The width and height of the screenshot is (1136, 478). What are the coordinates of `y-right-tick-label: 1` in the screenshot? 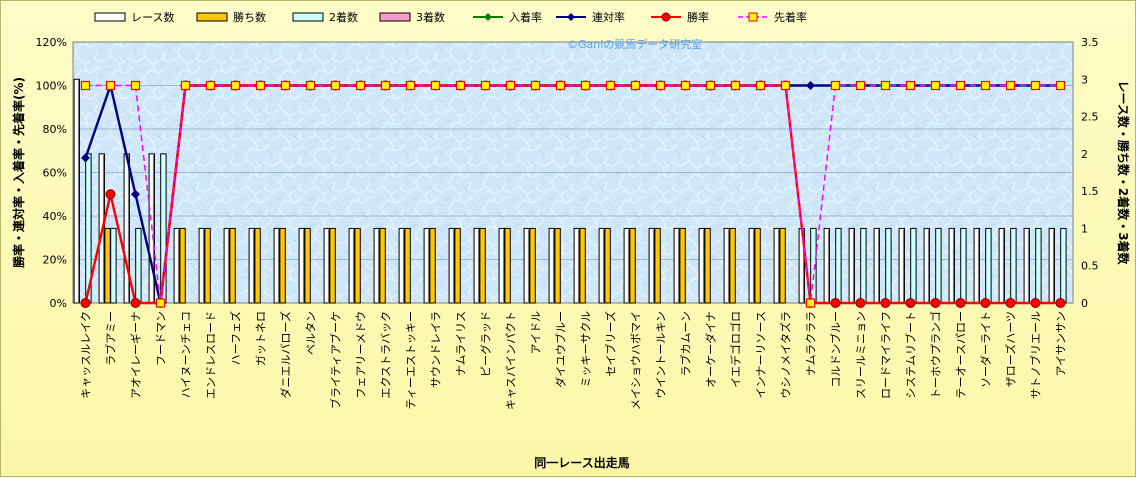 It's located at (1084, 228).